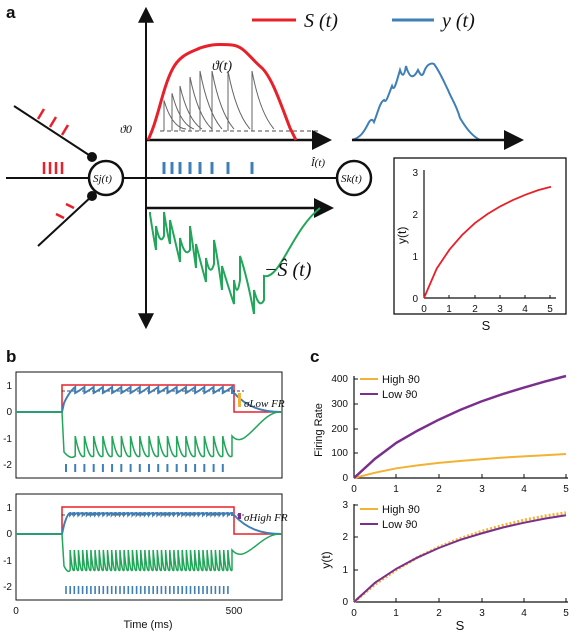  I want to click on theta0-label: ϑ0, so click(126, 129).